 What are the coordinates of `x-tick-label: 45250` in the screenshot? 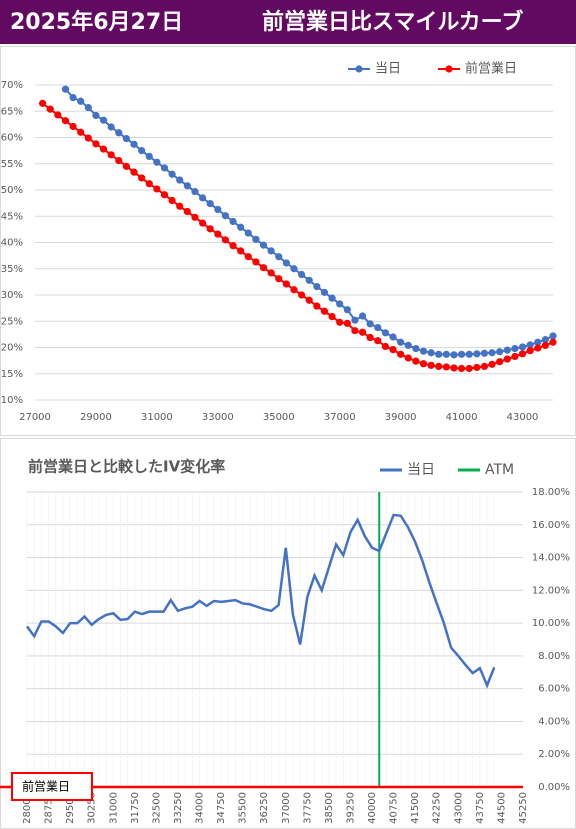 It's located at (523, 808).